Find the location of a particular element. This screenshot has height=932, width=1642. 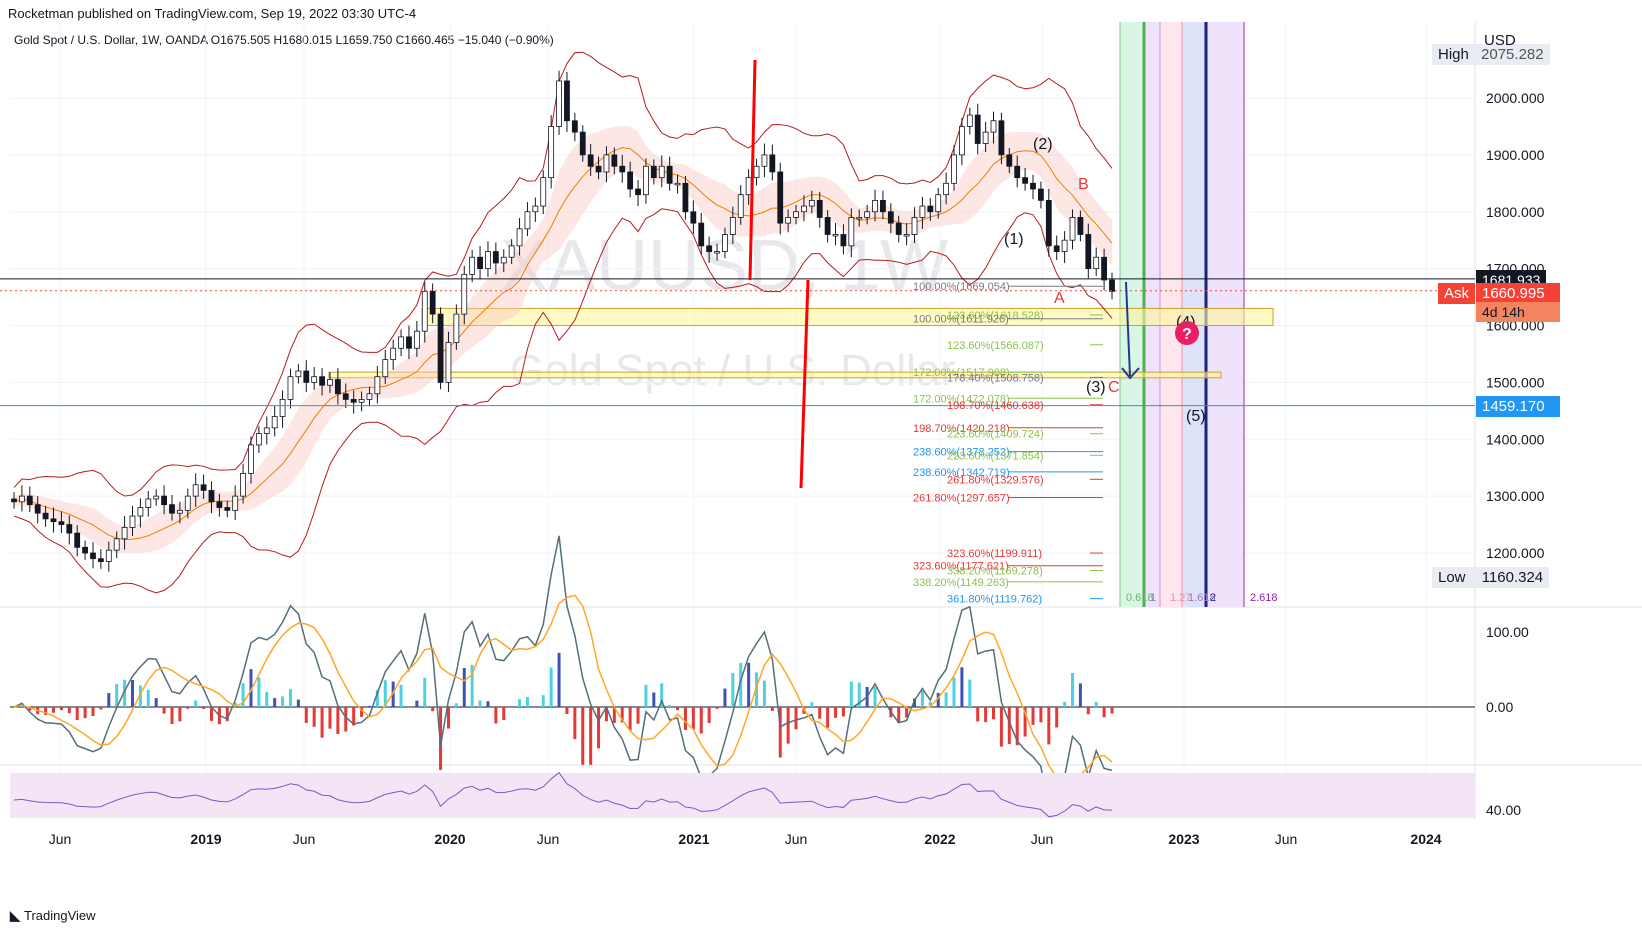

time-tick: 2023 is located at coordinates (1183, 839).